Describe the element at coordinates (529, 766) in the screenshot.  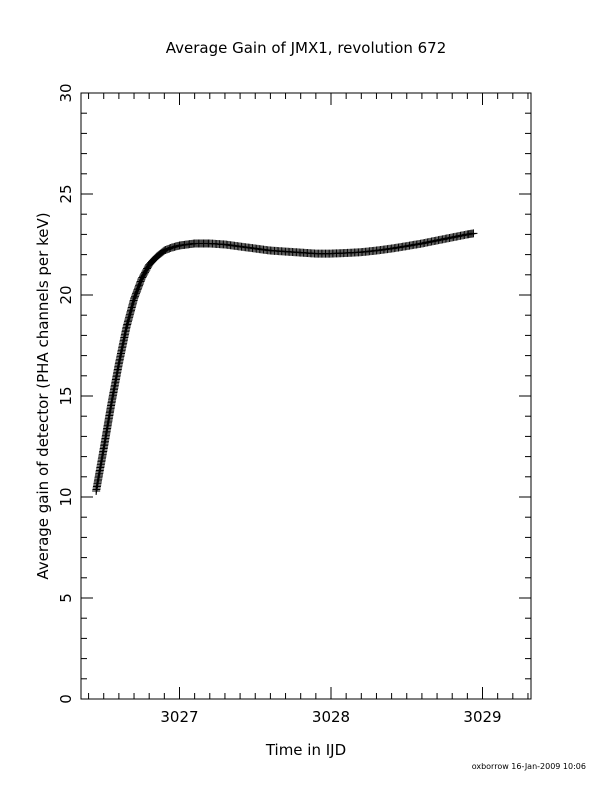
I see `footer-stamp: oxborrow 16-Jan-2009 10:06` at that location.